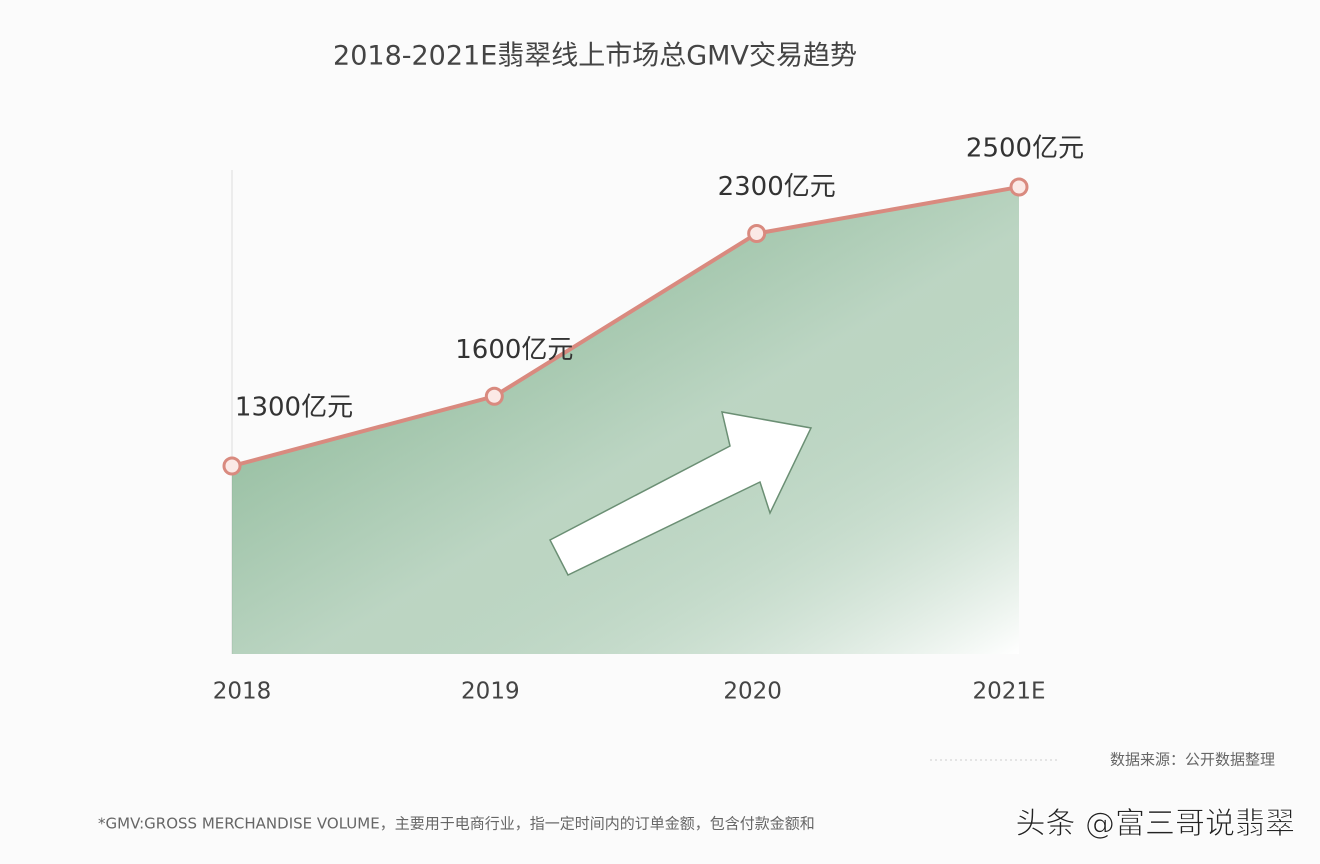 The image size is (1320, 864). What do you see at coordinates (680, 493) in the screenshot?
I see `trend-arrow` at bounding box center [680, 493].